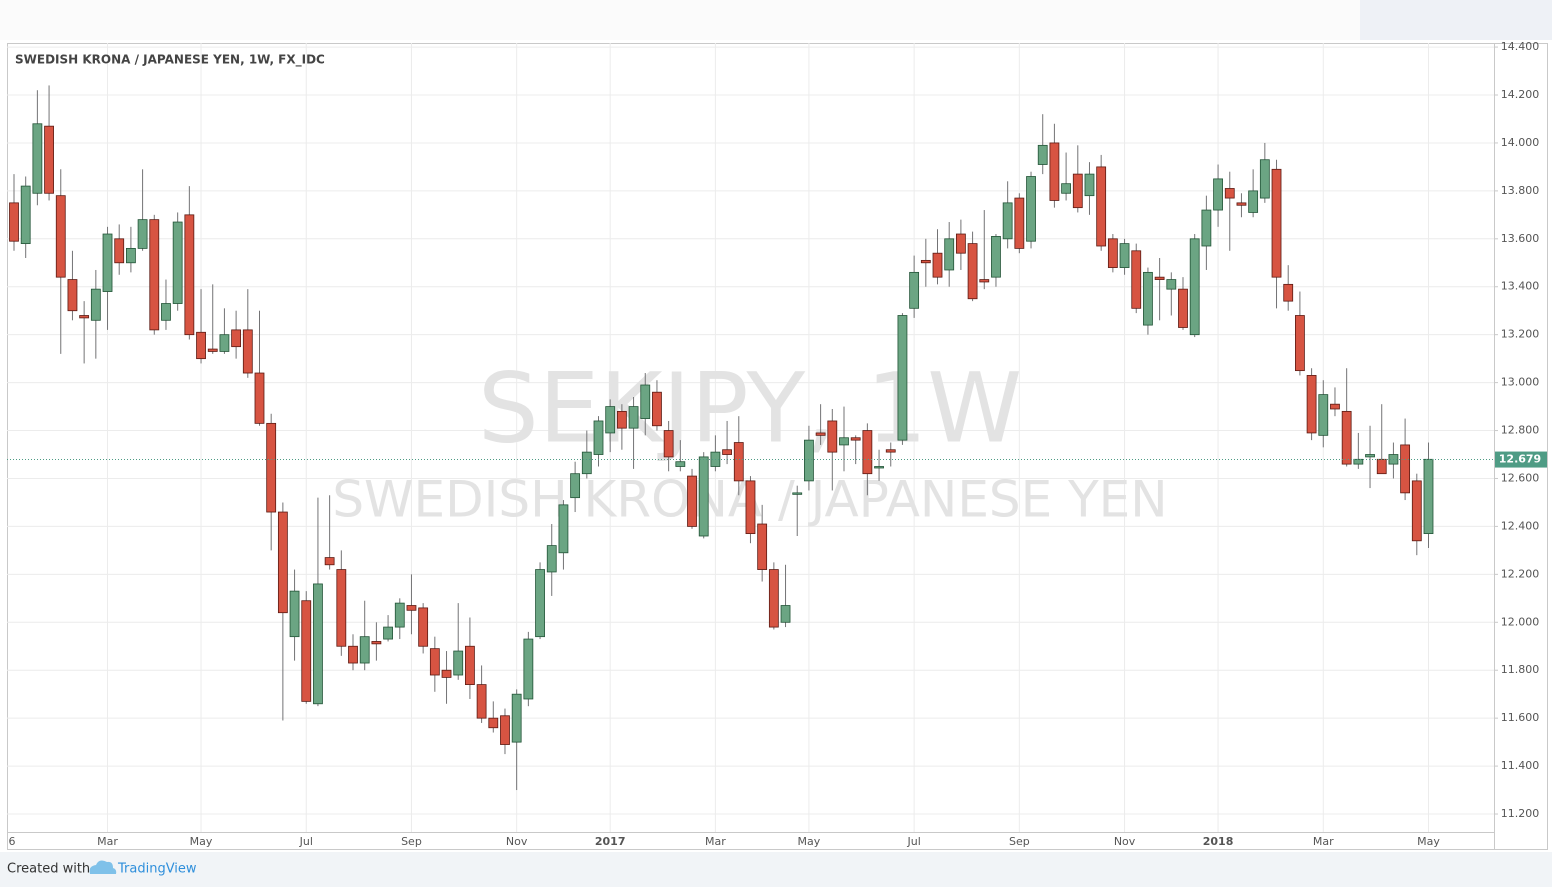  Describe the element at coordinates (1520, 459) in the screenshot. I see `last-price-label: 12.679` at that location.